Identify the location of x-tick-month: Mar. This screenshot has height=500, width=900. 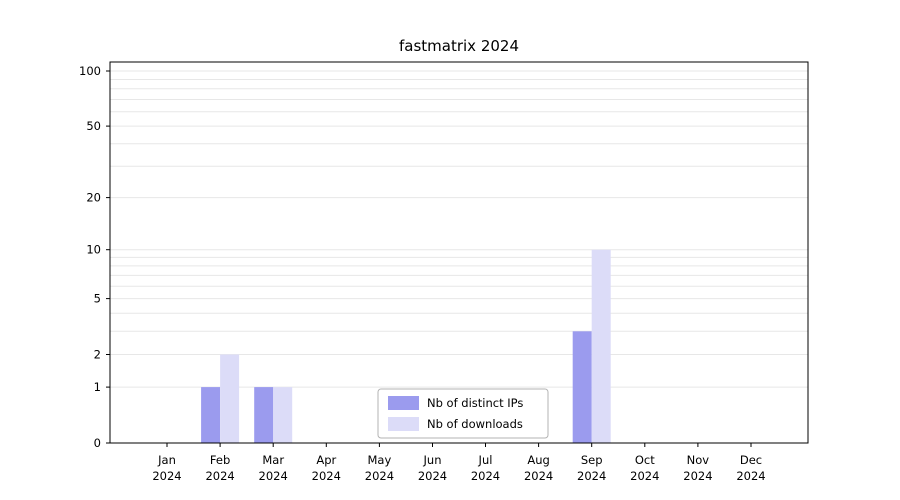
(273, 460).